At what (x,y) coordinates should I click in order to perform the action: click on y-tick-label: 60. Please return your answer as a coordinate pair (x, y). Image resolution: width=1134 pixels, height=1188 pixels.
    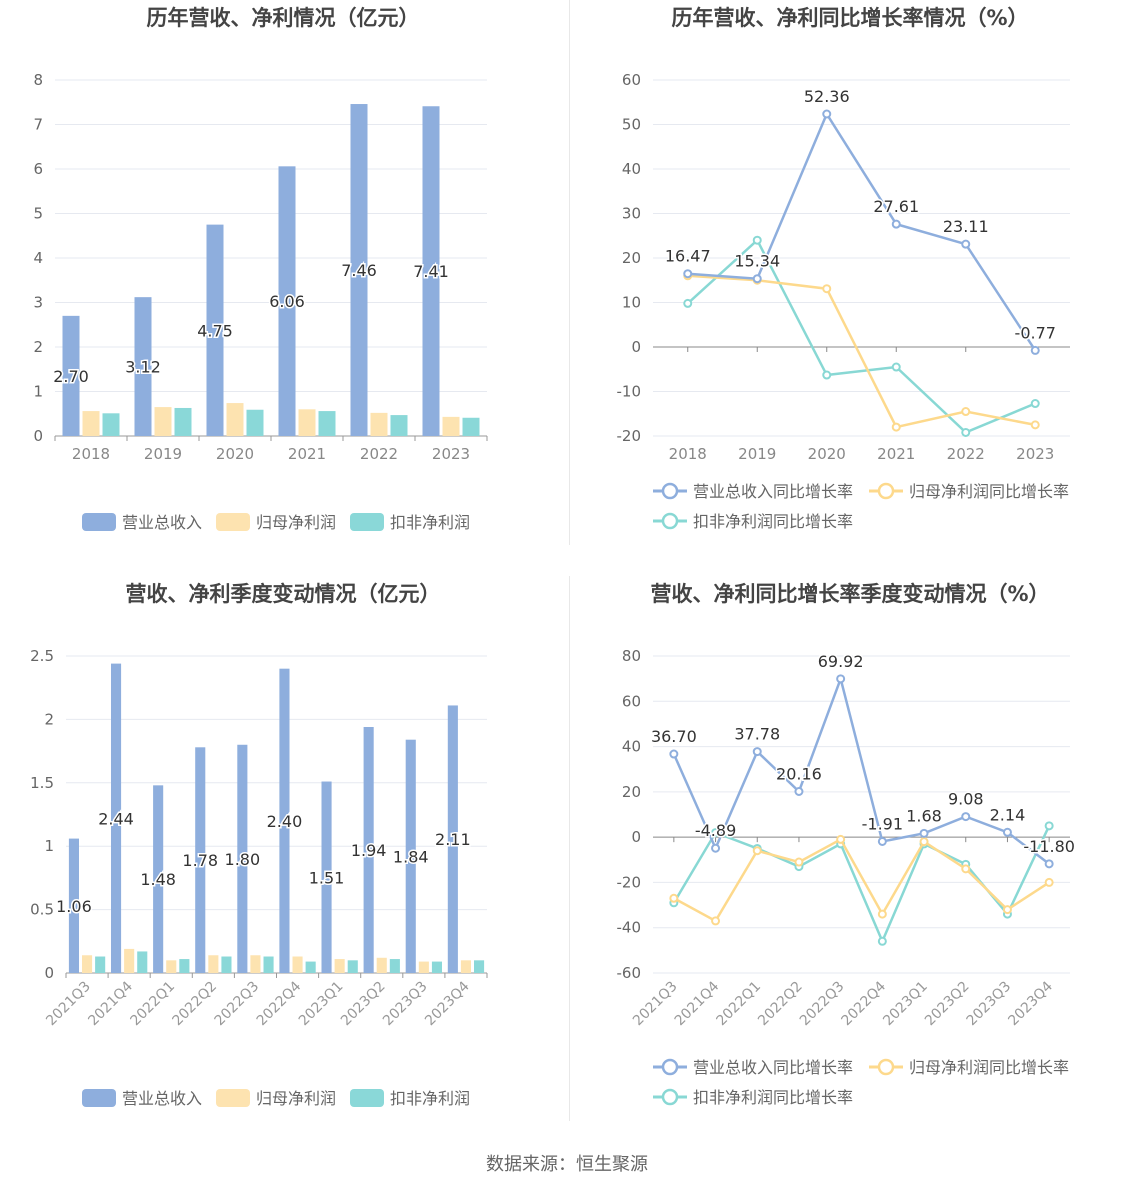
    Looking at the image, I should click on (631, 701).